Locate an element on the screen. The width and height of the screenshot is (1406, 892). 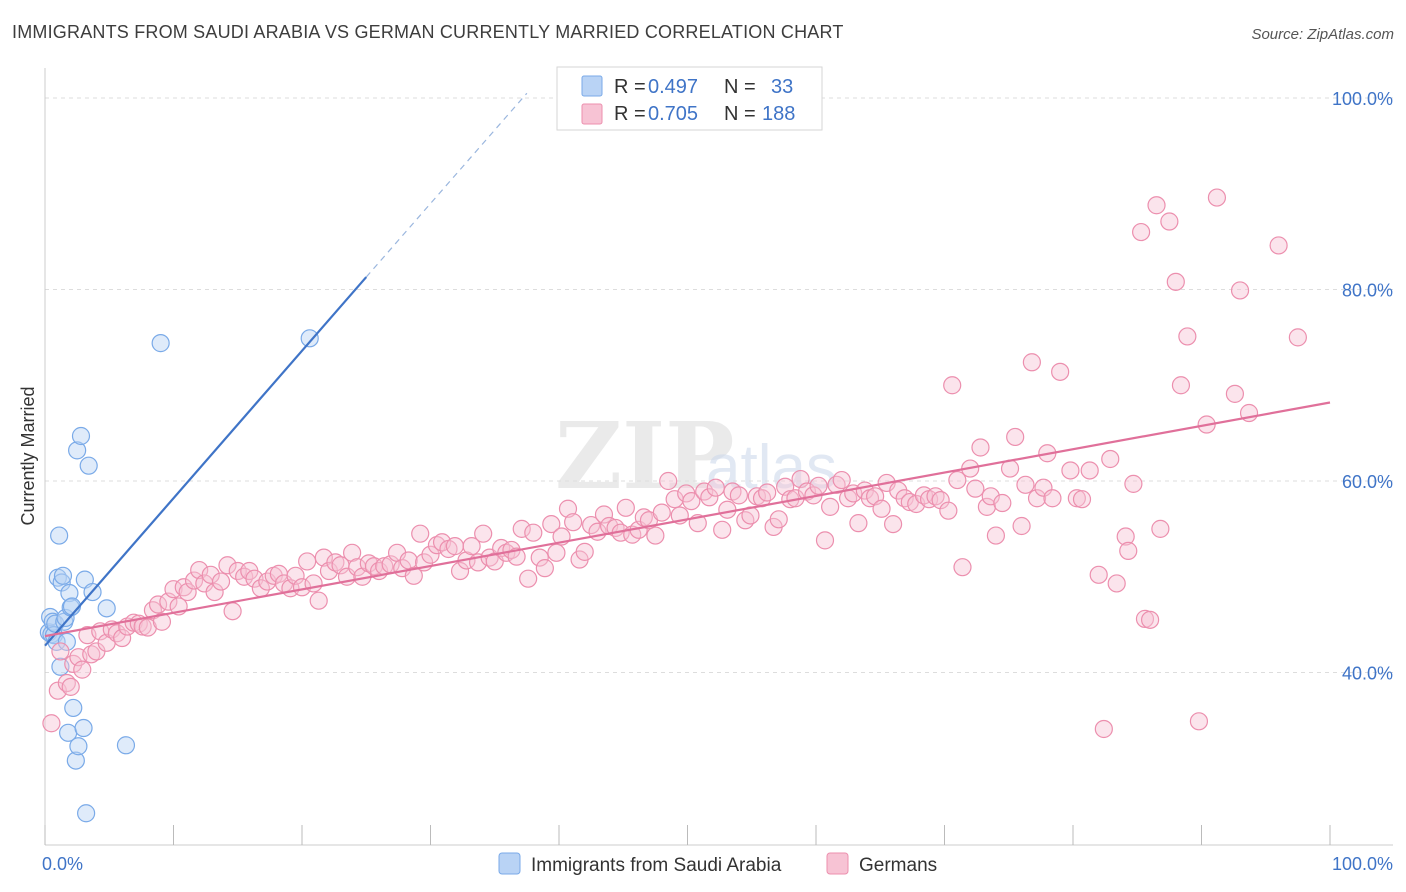
y-tick-label-100: 100.0% is located at coordinates (1362, 99).